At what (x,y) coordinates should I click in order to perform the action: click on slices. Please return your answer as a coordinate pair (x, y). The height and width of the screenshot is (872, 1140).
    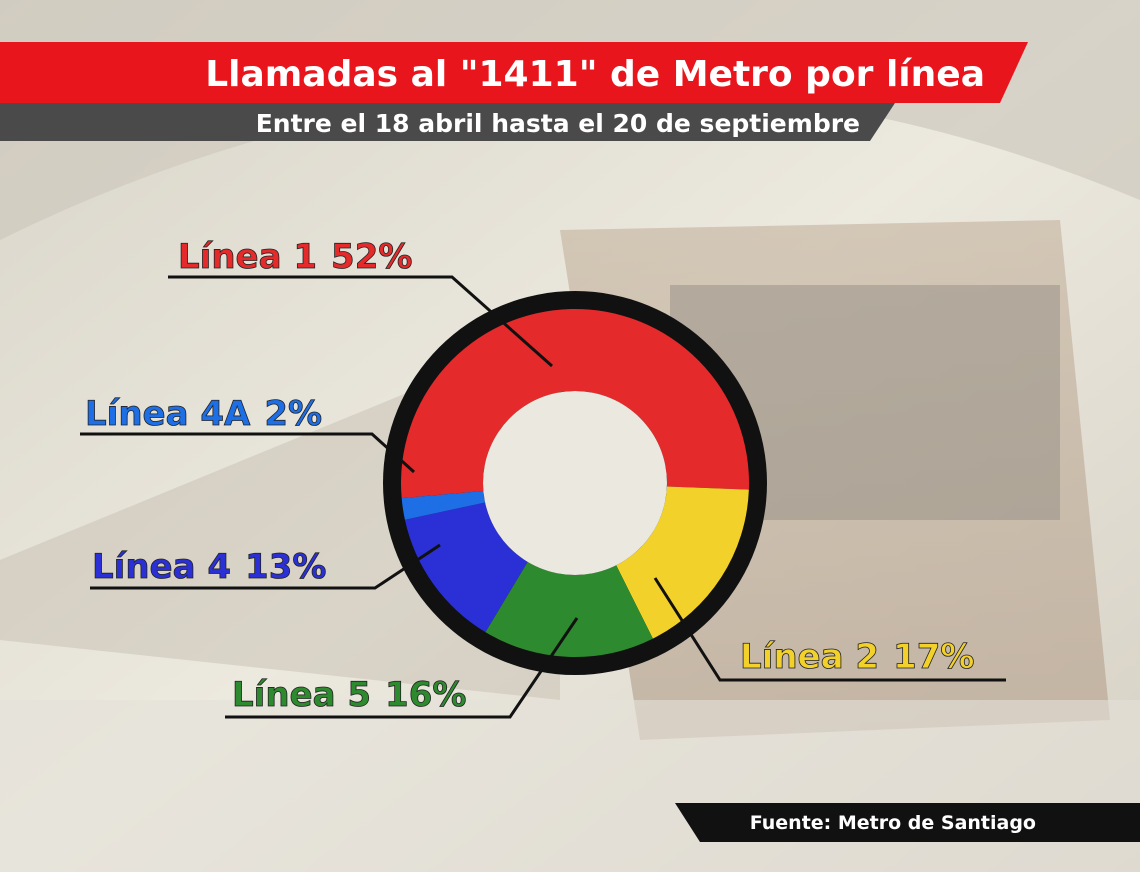
    Looking at the image, I should click on (574, 483).